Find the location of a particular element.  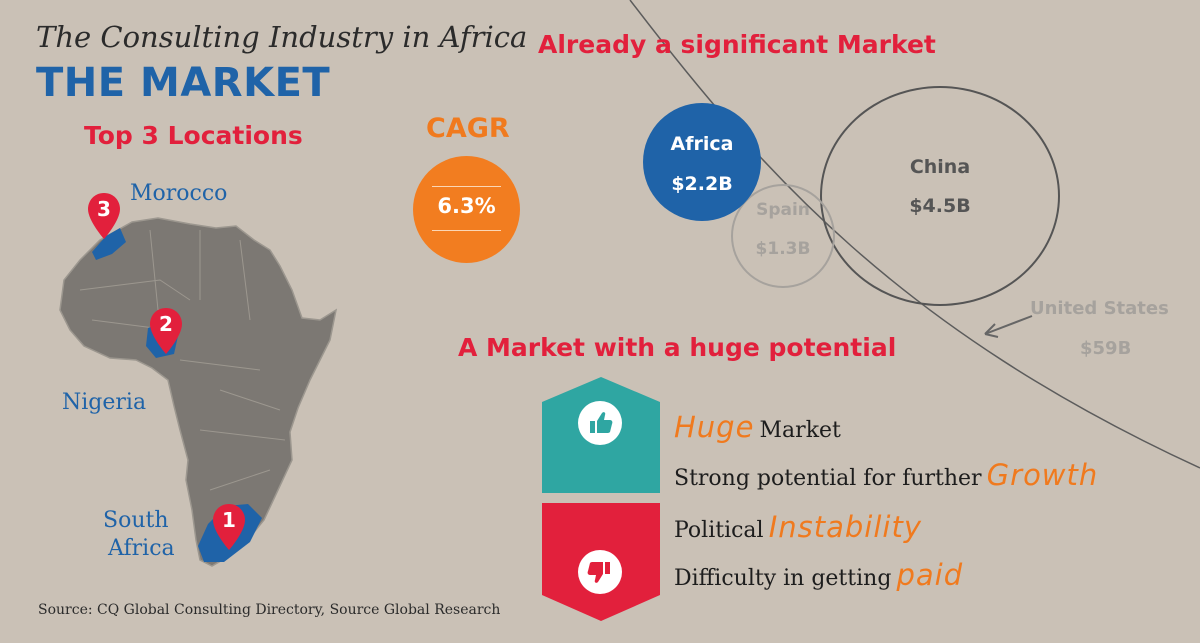

highlight-paid: paid is located at coordinates (930, 575).